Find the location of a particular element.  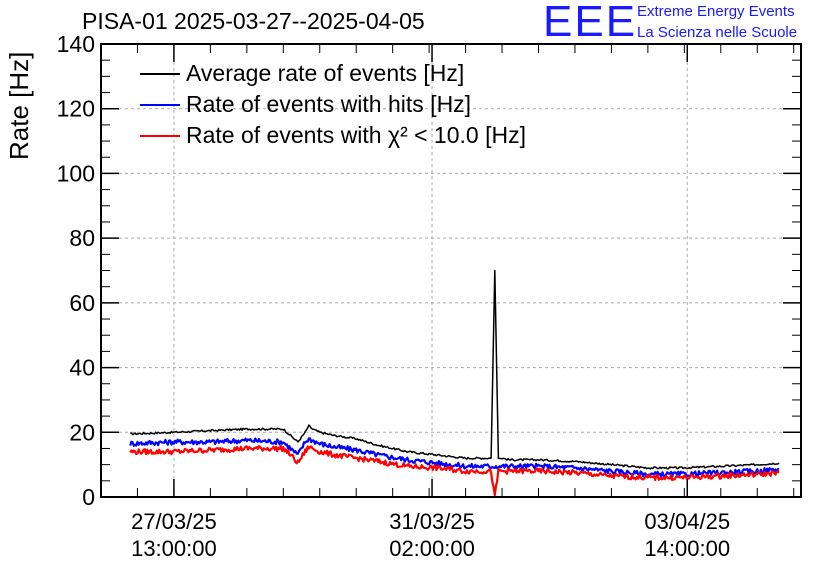

legend-label-hits: Rate of events with hits [Hz] is located at coordinates (329, 104).